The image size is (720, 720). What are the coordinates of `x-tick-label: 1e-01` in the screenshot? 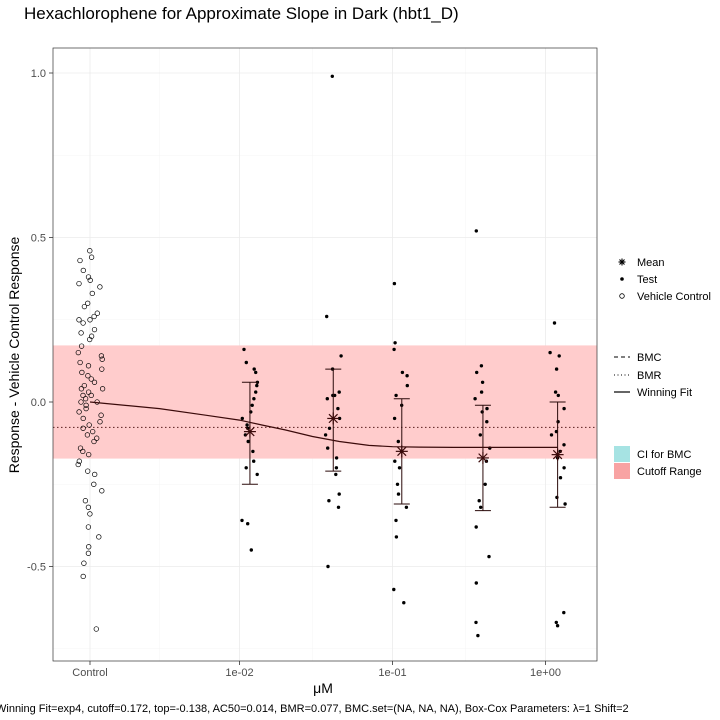 It's located at (392, 673).